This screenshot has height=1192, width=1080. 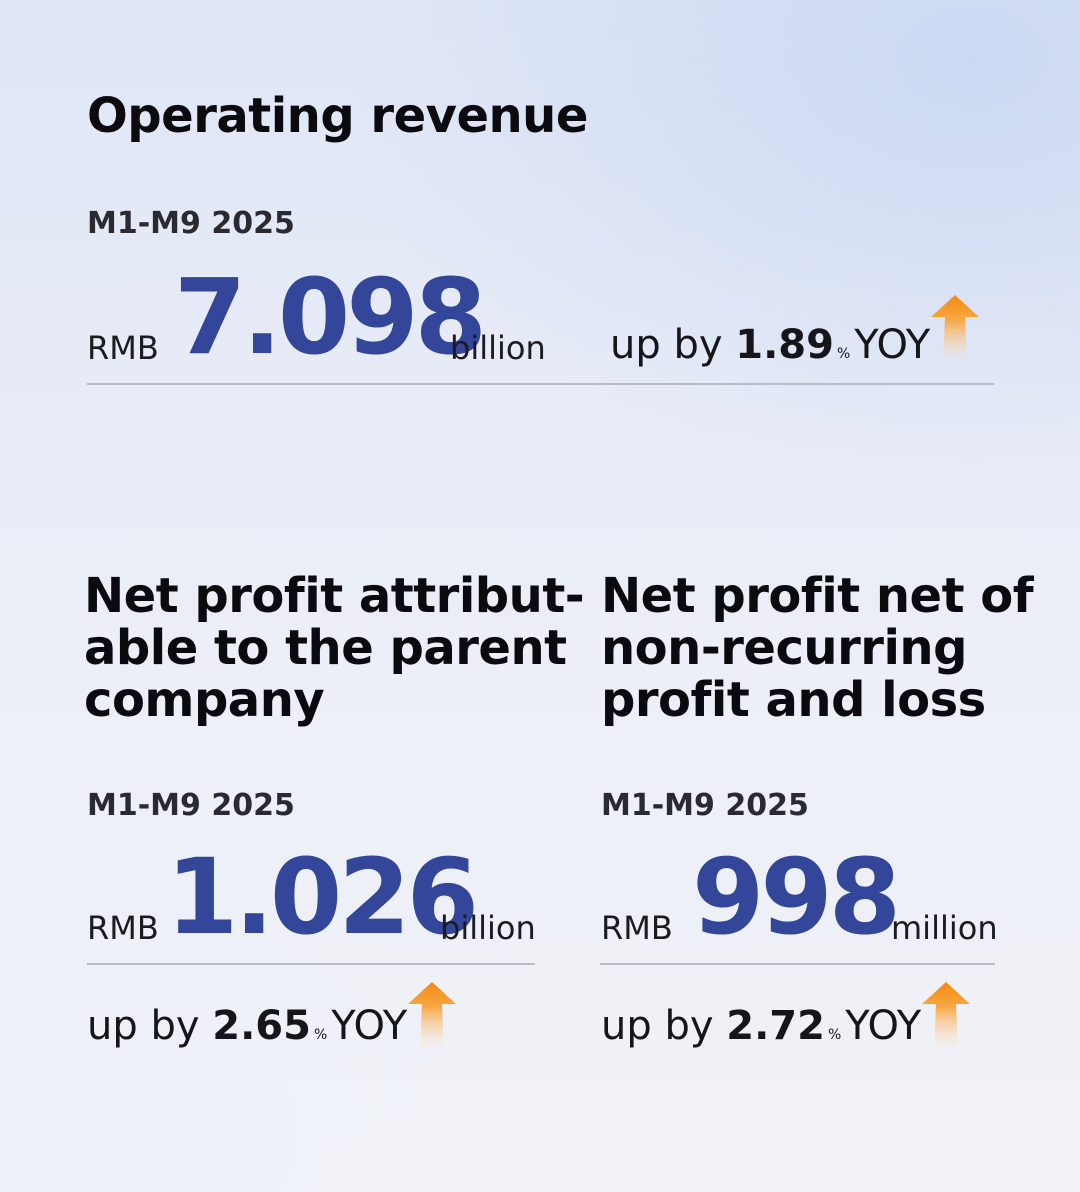 I want to click on operating-revenue-yoy: up by 1.89% YOY, so click(x=770, y=345).